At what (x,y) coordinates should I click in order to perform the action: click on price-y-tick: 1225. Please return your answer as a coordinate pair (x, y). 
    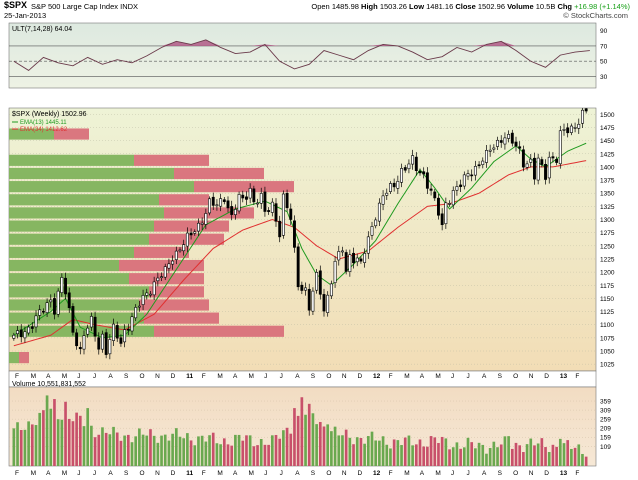
    Looking at the image, I should click on (607, 259).